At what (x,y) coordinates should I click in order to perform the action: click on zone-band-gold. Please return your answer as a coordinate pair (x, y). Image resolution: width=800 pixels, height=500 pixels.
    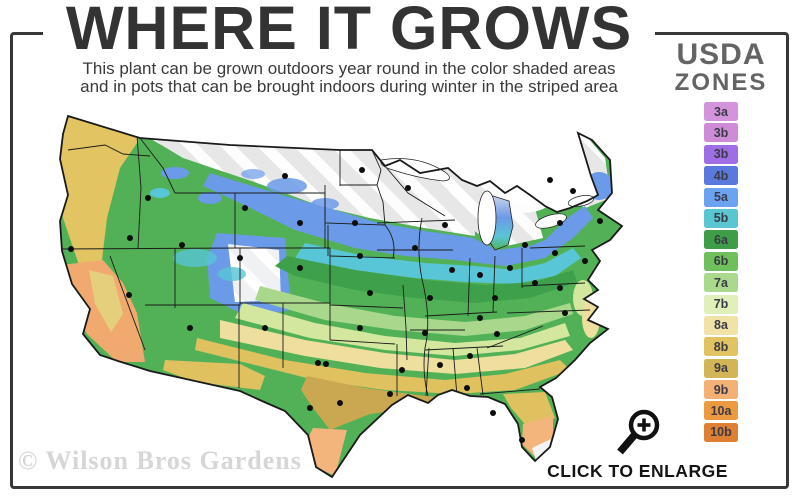
    Looking at the image, I should click on (382, 366).